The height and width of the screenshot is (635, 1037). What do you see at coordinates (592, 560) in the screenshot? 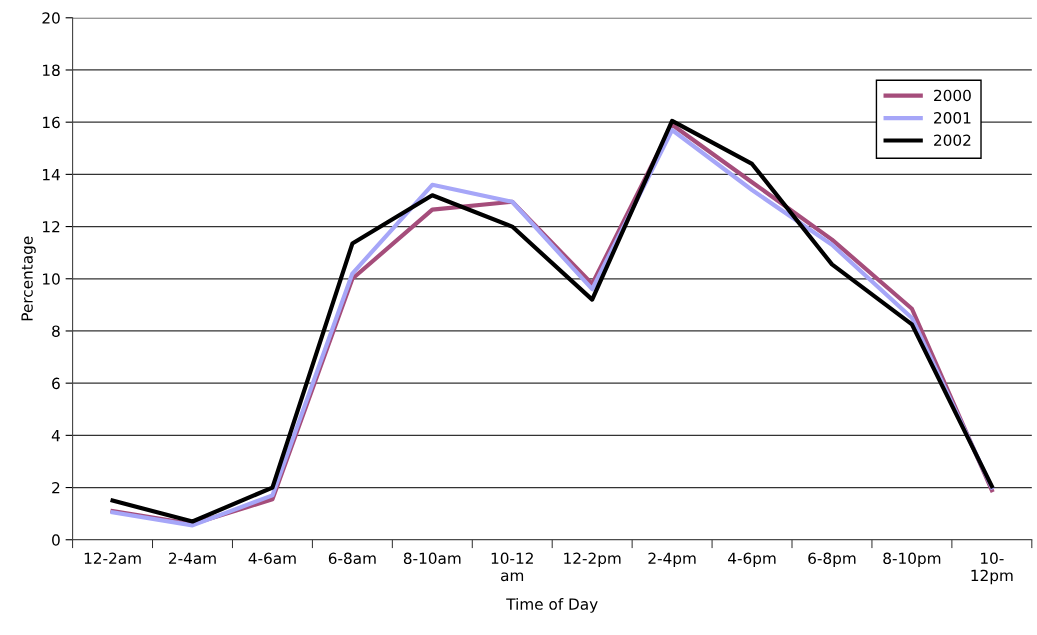
I see `x-tick-label: 12-2pm` at bounding box center [592, 560].